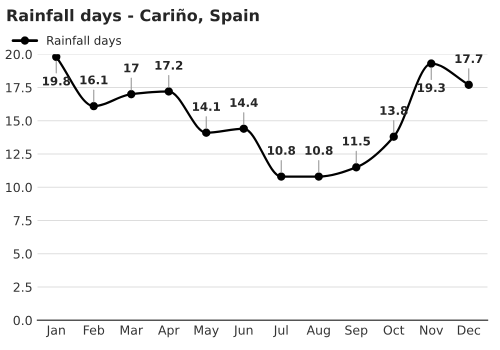 The image size is (500, 350). What do you see at coordinates (19, 55) in the screenshot?
I see `y-tick-label: 20.0` at bounding box center [19, 55].